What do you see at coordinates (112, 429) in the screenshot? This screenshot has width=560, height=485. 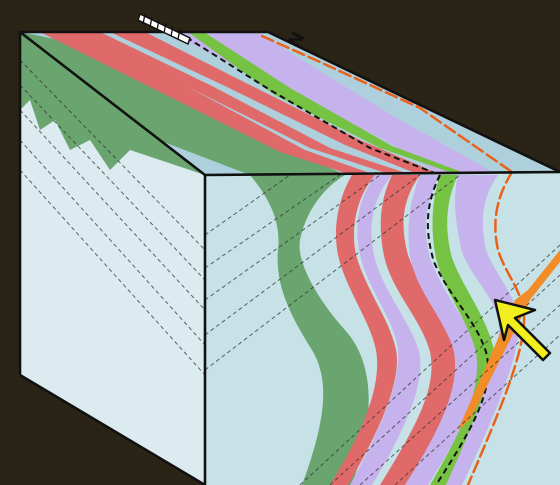 I see `left-bottom-edge` at bounding box center [112, 429].